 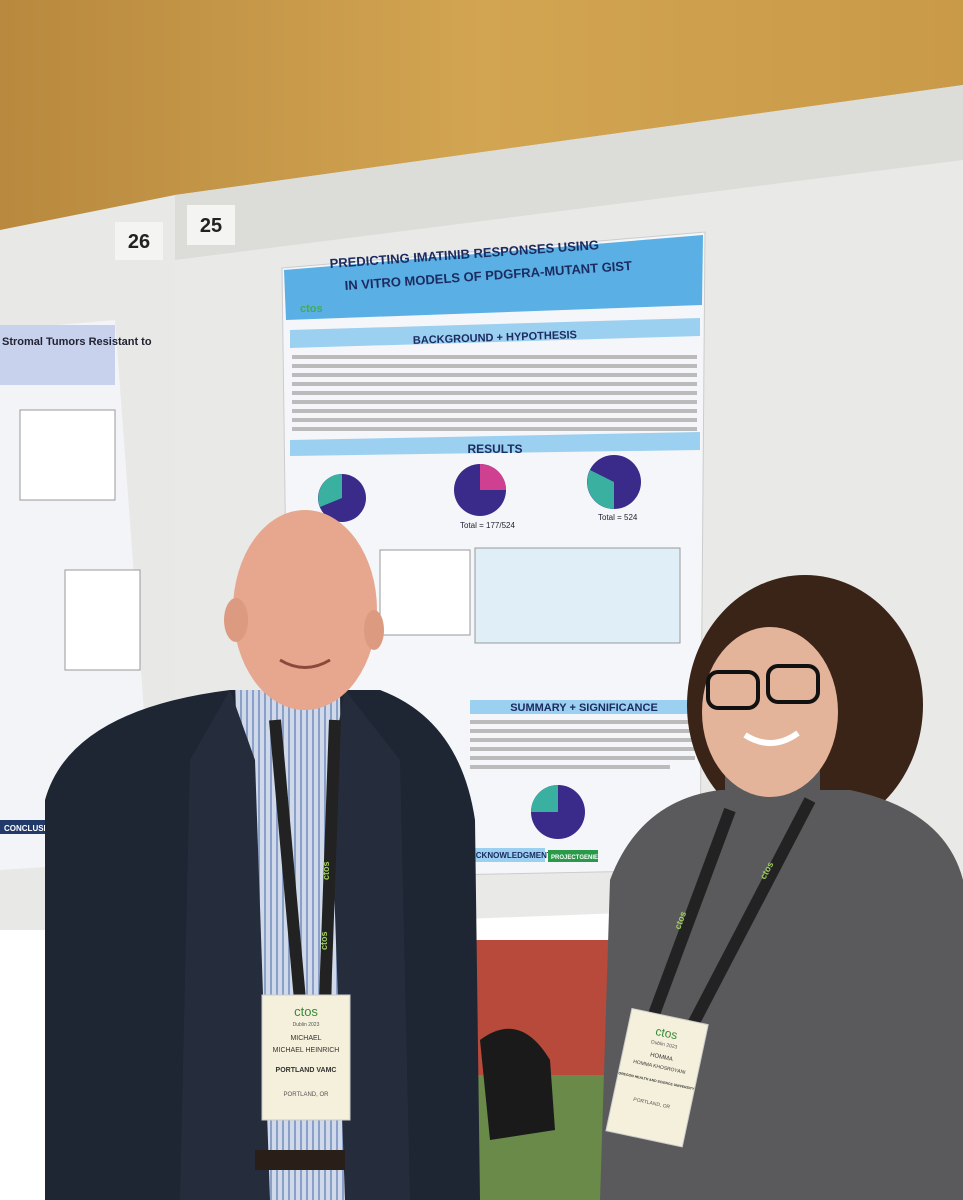 I want to click on figure-panel, so click(x=425, y=592).